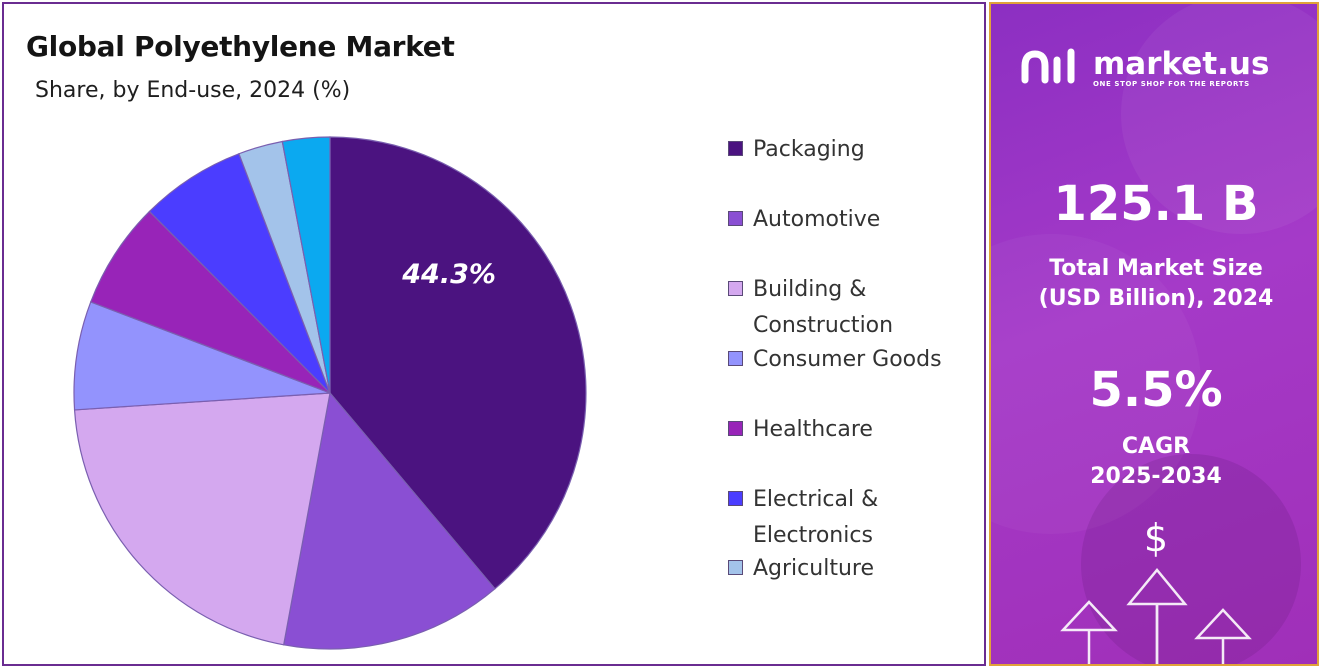 The image size is (1321, 672). I want to click on dollar-icon: $, so click(1156, 538).